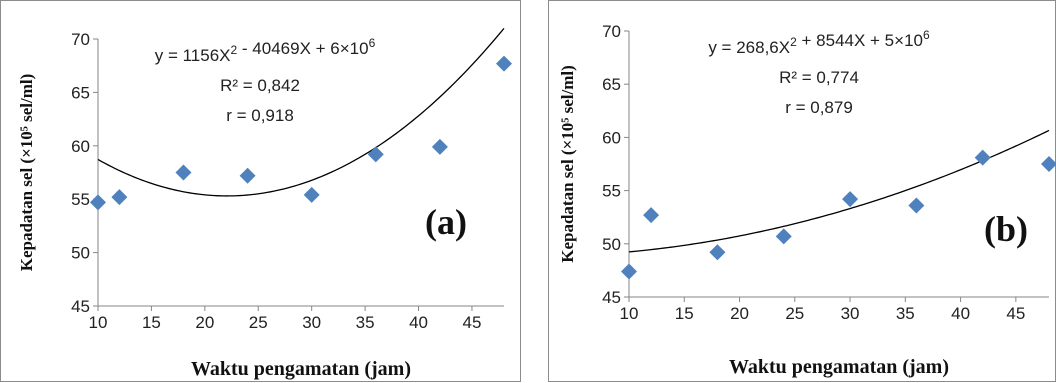 The image size is (1056, 383). What do you see at coordinates (446, 222) in the screenshot?
I see `panel-label: (a)` at bounding box center [446, 222].